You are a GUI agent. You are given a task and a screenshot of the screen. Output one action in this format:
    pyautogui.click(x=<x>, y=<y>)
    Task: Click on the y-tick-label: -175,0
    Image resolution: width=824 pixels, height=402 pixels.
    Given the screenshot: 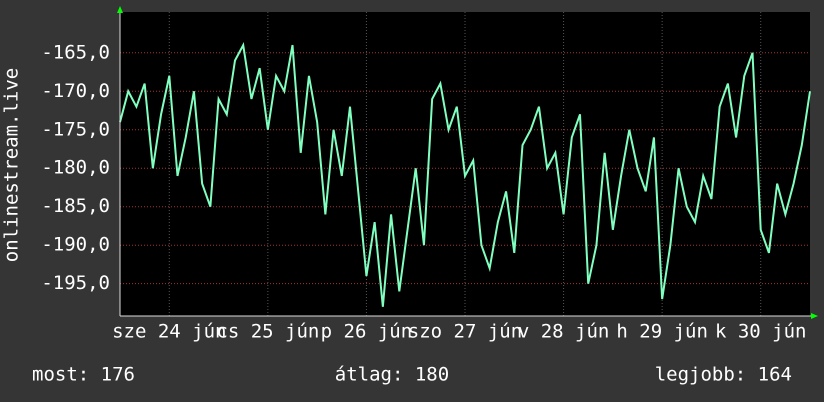 What is the action you would take?
    pyautogui.click(x=75, y=129)
    